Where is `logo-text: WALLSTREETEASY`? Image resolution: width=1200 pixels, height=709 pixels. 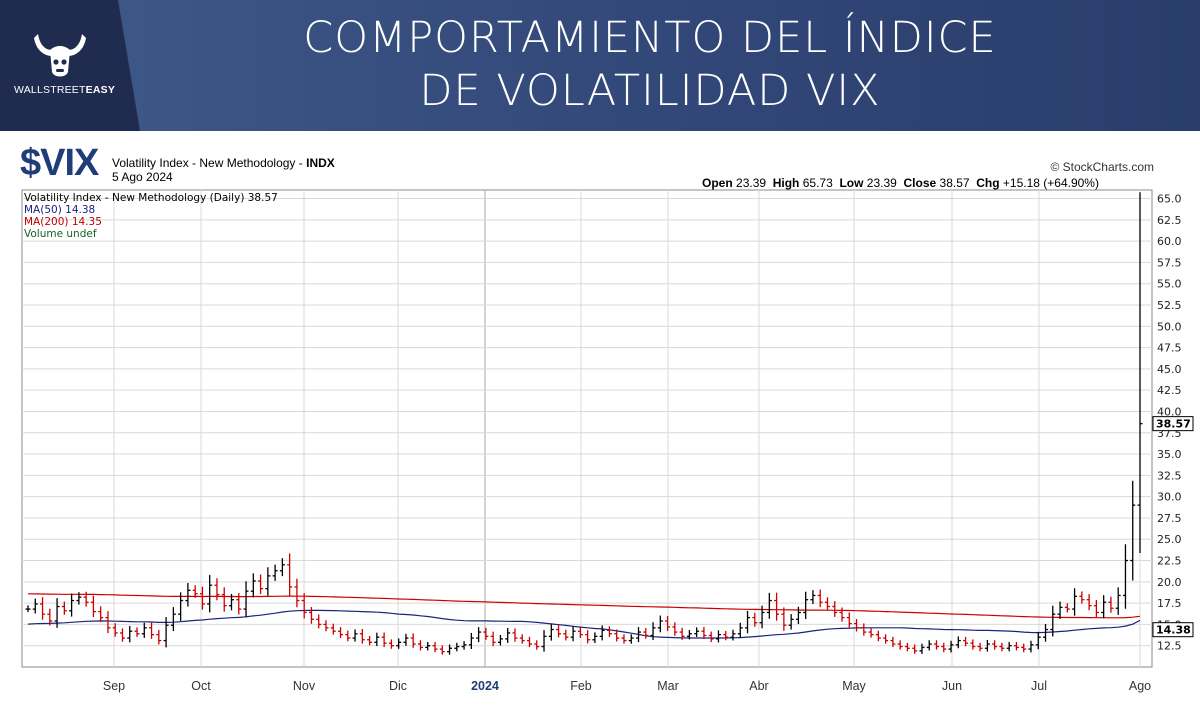
logo-text: WALLSTREETEASY is located at coordinates (65, 90).